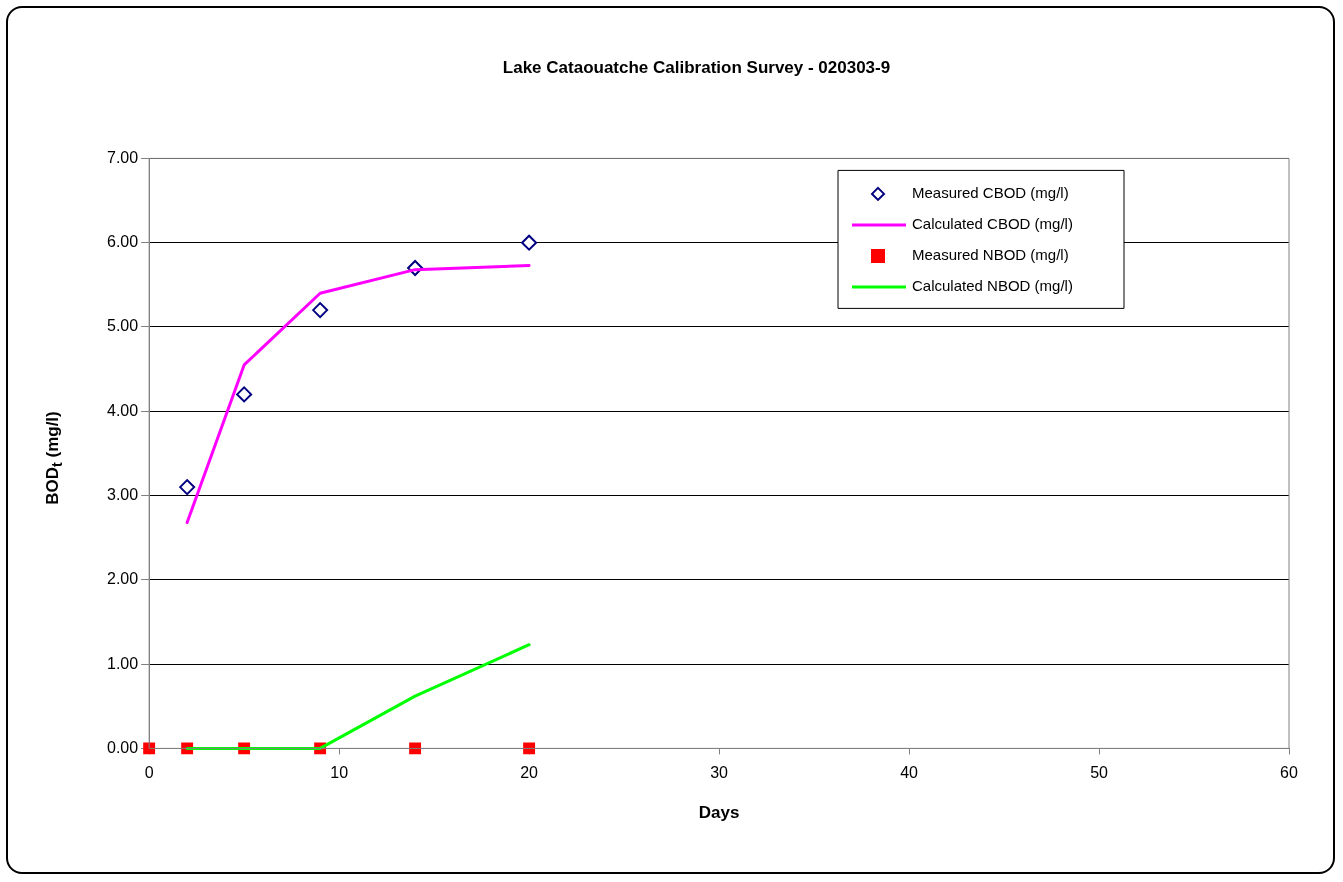  Describe the element at coordinates (529, 773) in the screenshot. I see `x-tick-label: 20` at that location.